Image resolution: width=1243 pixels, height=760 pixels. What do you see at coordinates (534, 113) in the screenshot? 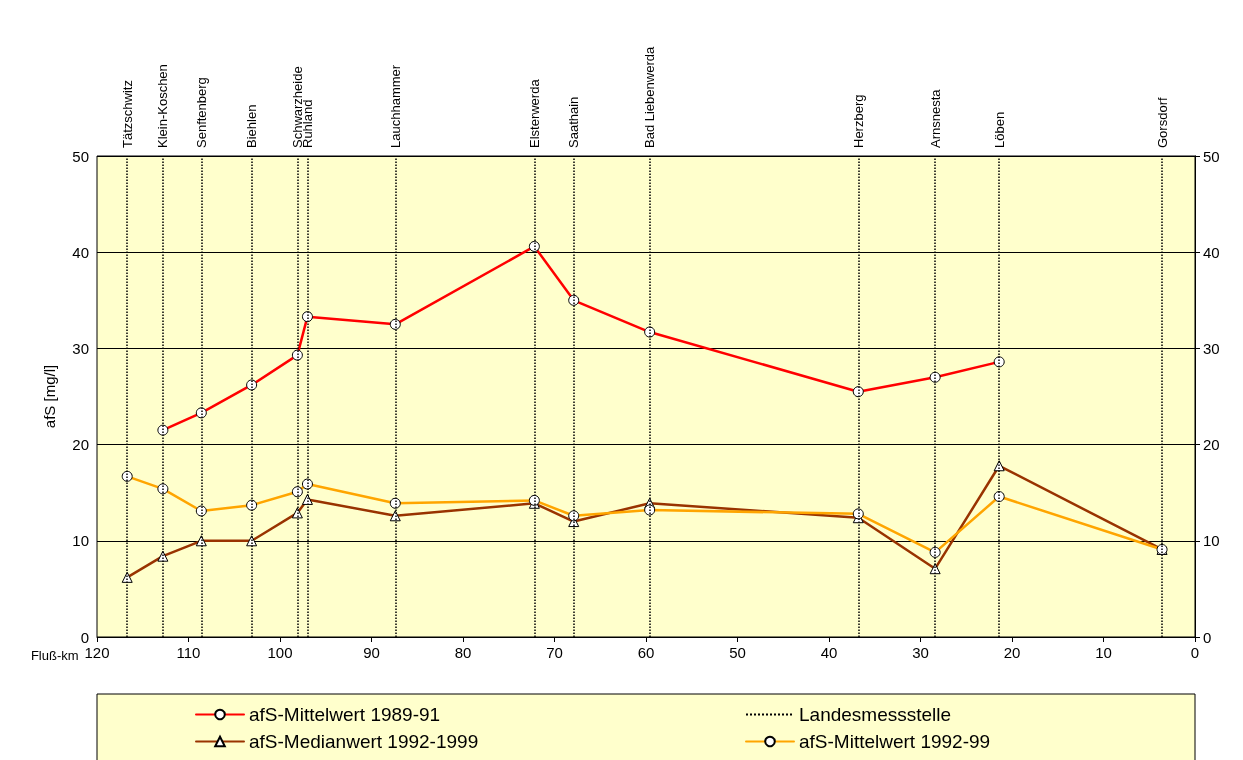
I see `ref-line-label: Elsterwerda` at bounding box center [534, 113].